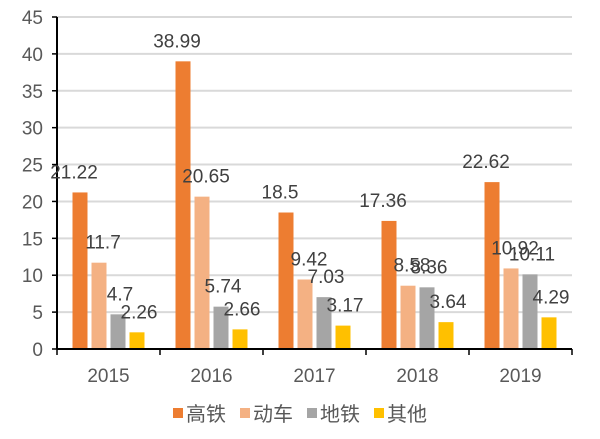  Describe the element at coordinates (74, 172) in the screenshot. I see `data-label: 21.22` at that location.